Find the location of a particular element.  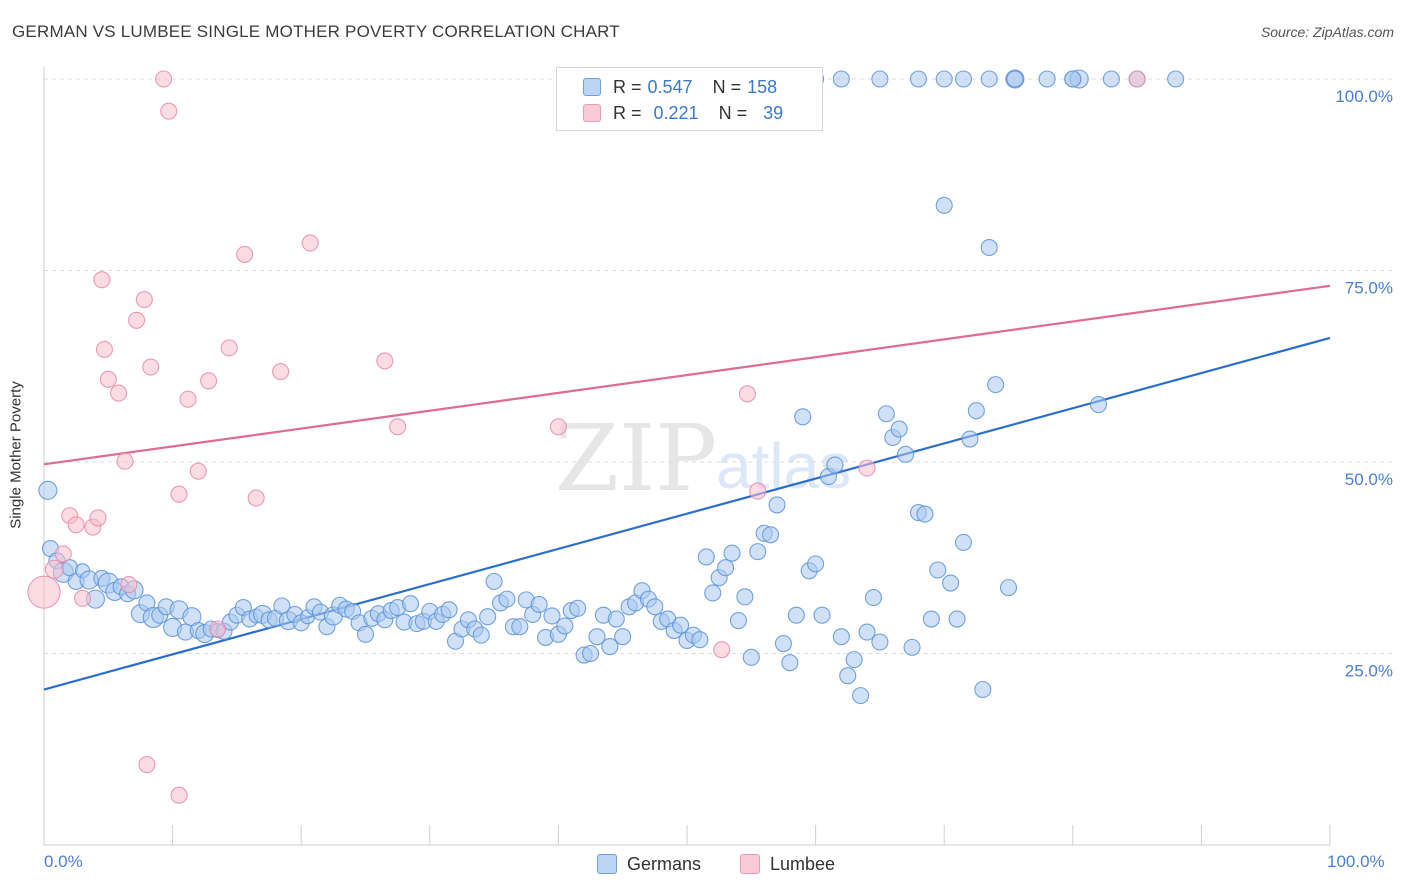

x-tick-label-min: 0.0% is located at coordinates (63, 861).